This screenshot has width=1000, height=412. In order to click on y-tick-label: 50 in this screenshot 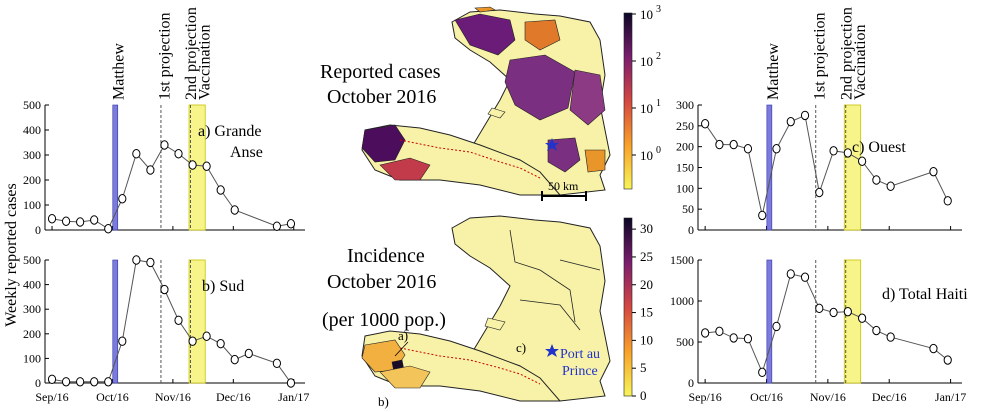, I will do `click(688, 209)`.